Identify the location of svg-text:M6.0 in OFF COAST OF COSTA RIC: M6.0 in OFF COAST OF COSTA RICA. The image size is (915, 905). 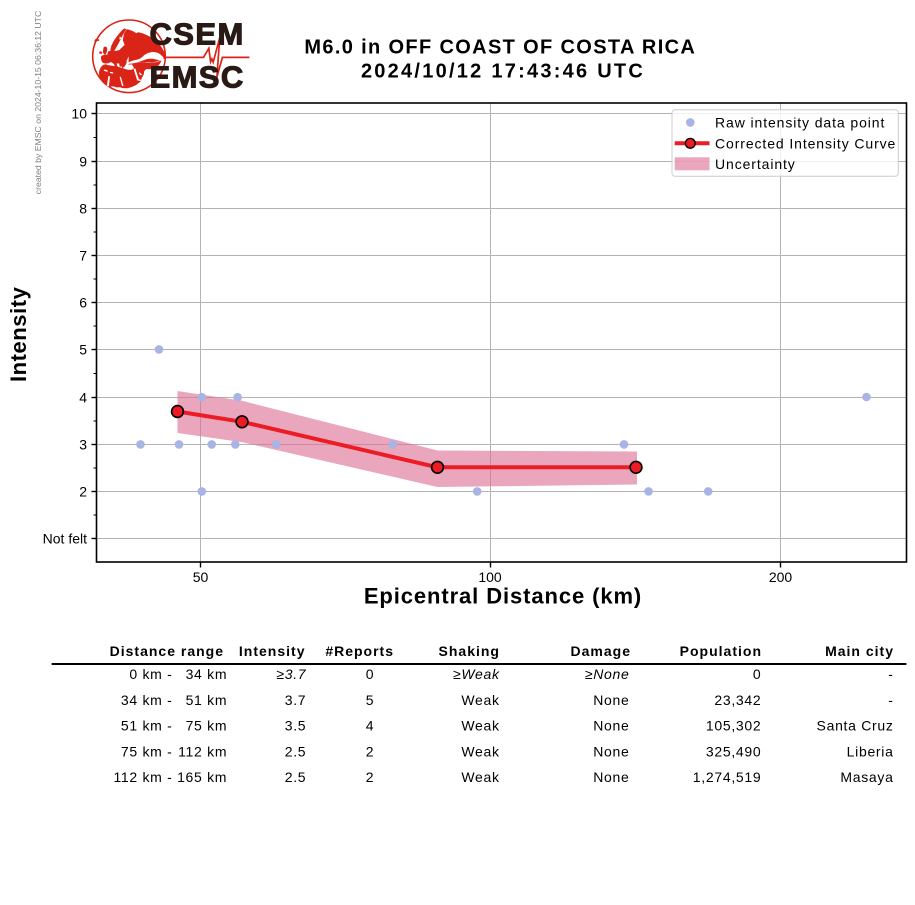
(500, 48).